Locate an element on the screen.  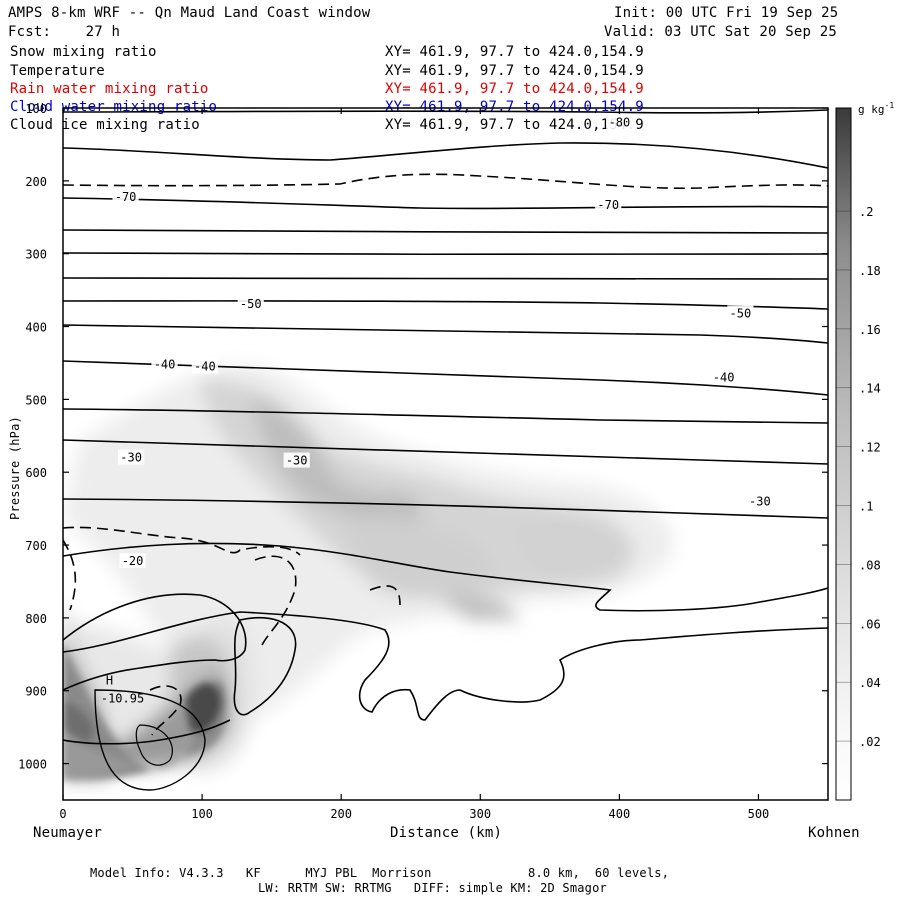
colorbar-tick-label: .16 is located at coordinates (870, 330).